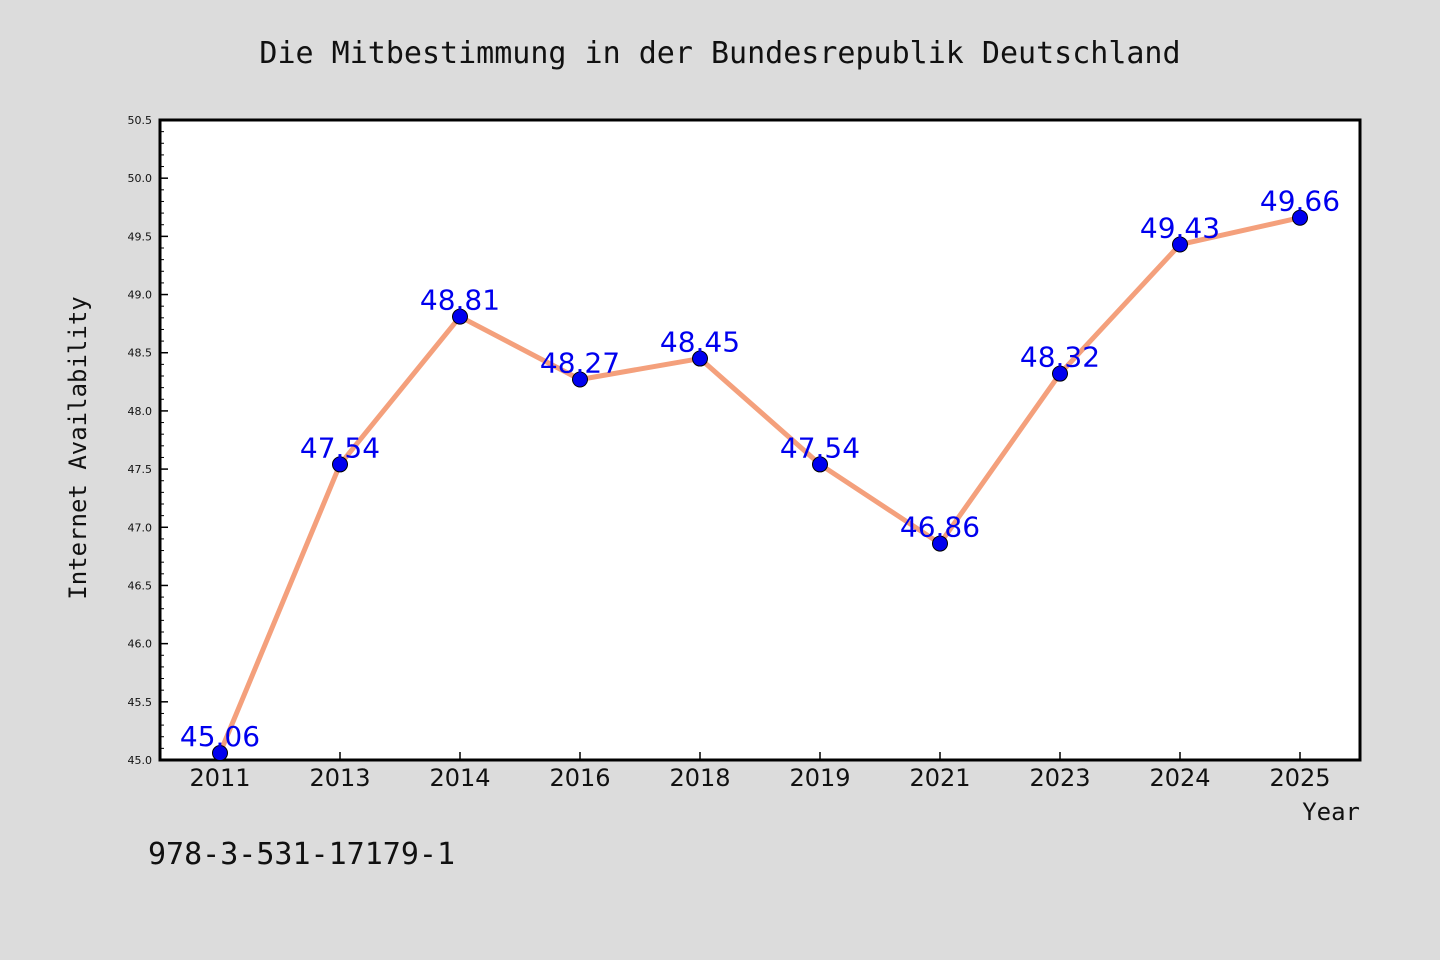 This screenshot has width=1440, height=960. What do you see at coordinates (219, 778) in the screenshot?
I see `x-tick-label: 2011` at bounding box center [219, 778].